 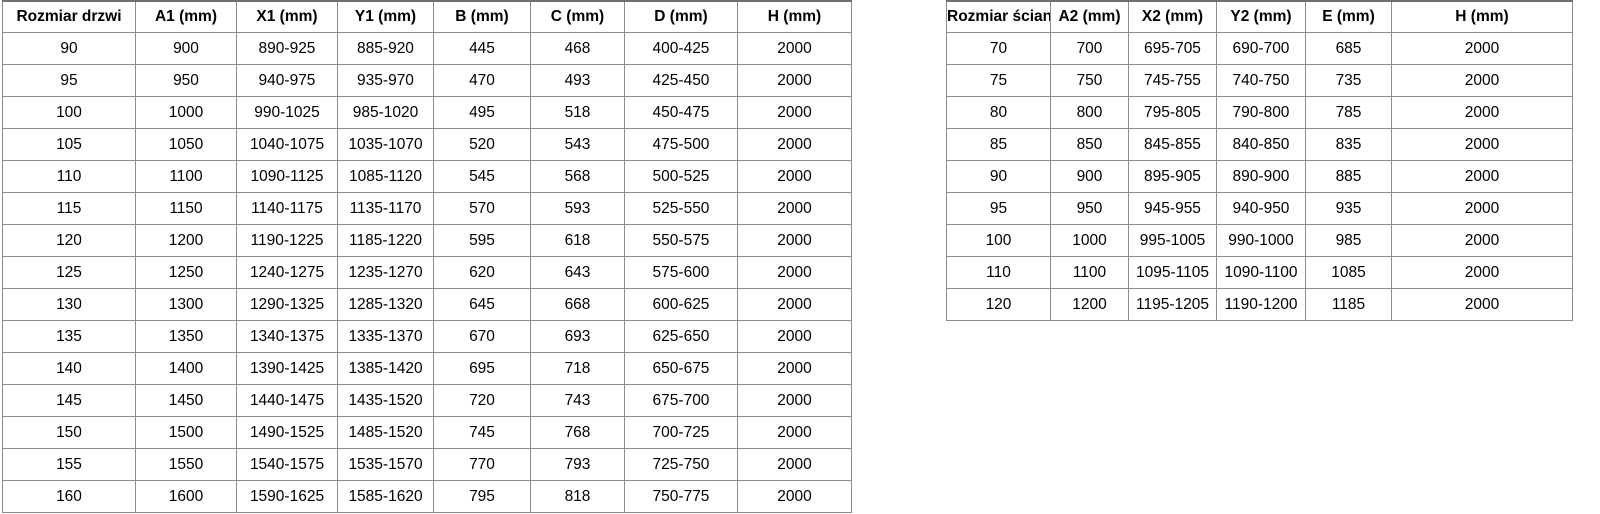 What do you see at coordinates (1172, 112) in the screenshot?
I see `table-cell: 795-805` at bounding box center [1172, 112].